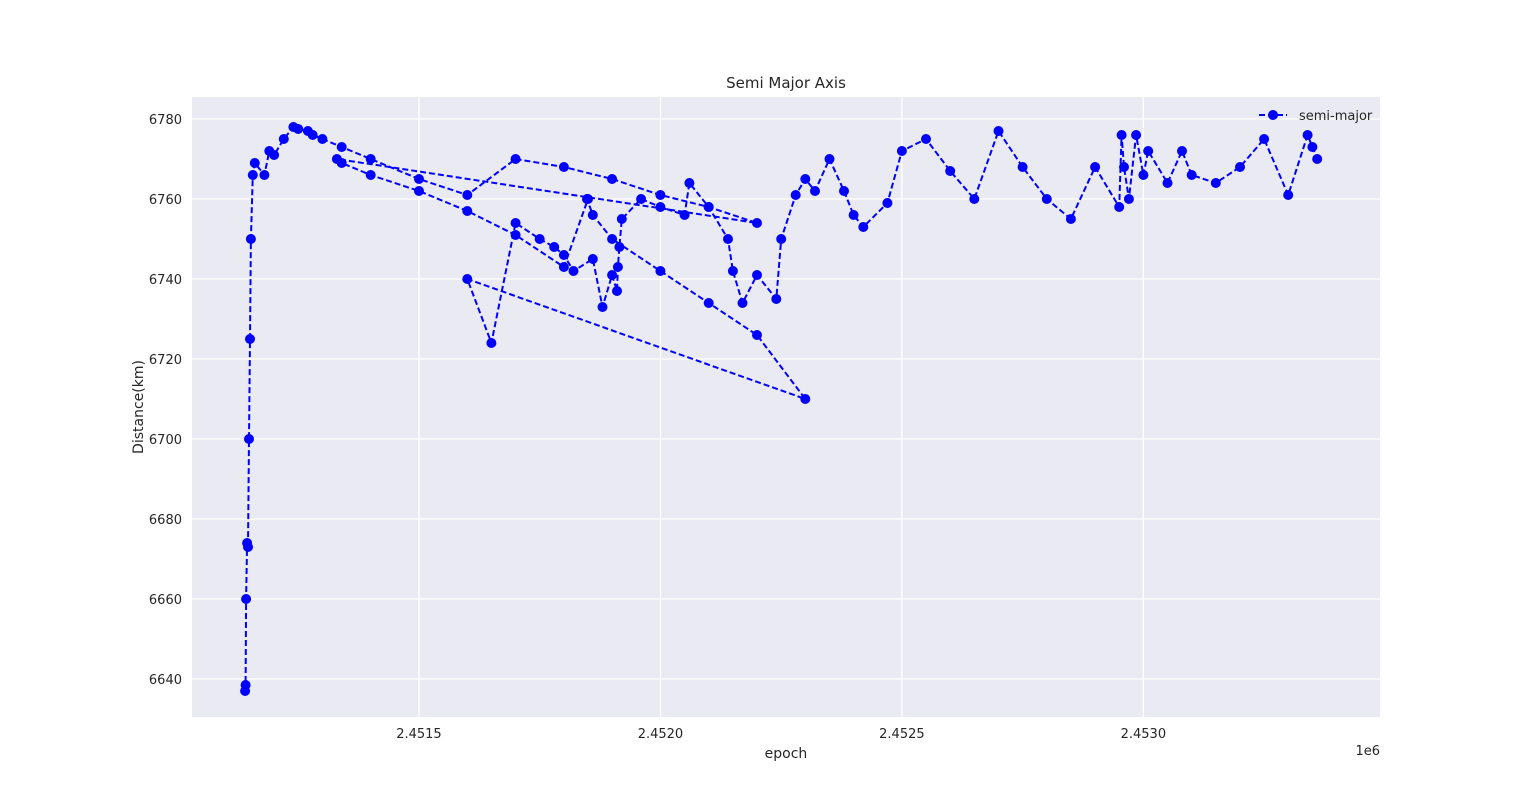 The image size is (1533, 810). What do you see at coordinates (165, 440) in the screenshot?
I see `y-tick-label: 6700` at bounding box center [165, 440].